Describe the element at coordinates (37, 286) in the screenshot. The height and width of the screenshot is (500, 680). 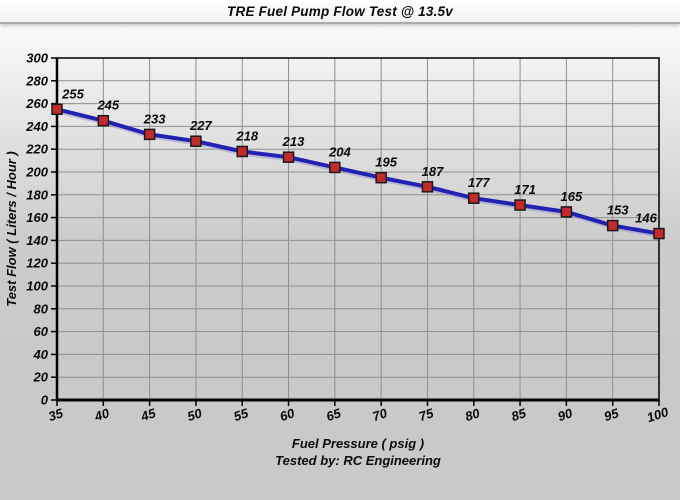
I see `y-tick-label: 100` at that location.